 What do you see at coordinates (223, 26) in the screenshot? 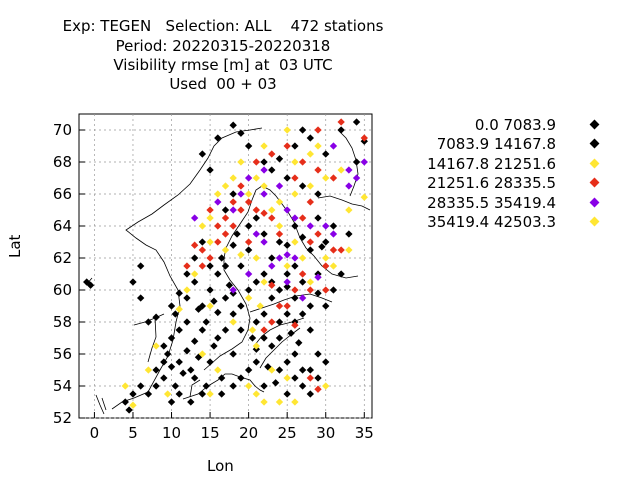
I see `title-line-1: Exp: TEGEN Selection: ALL 472 stations` at bounding box center [223, 26].